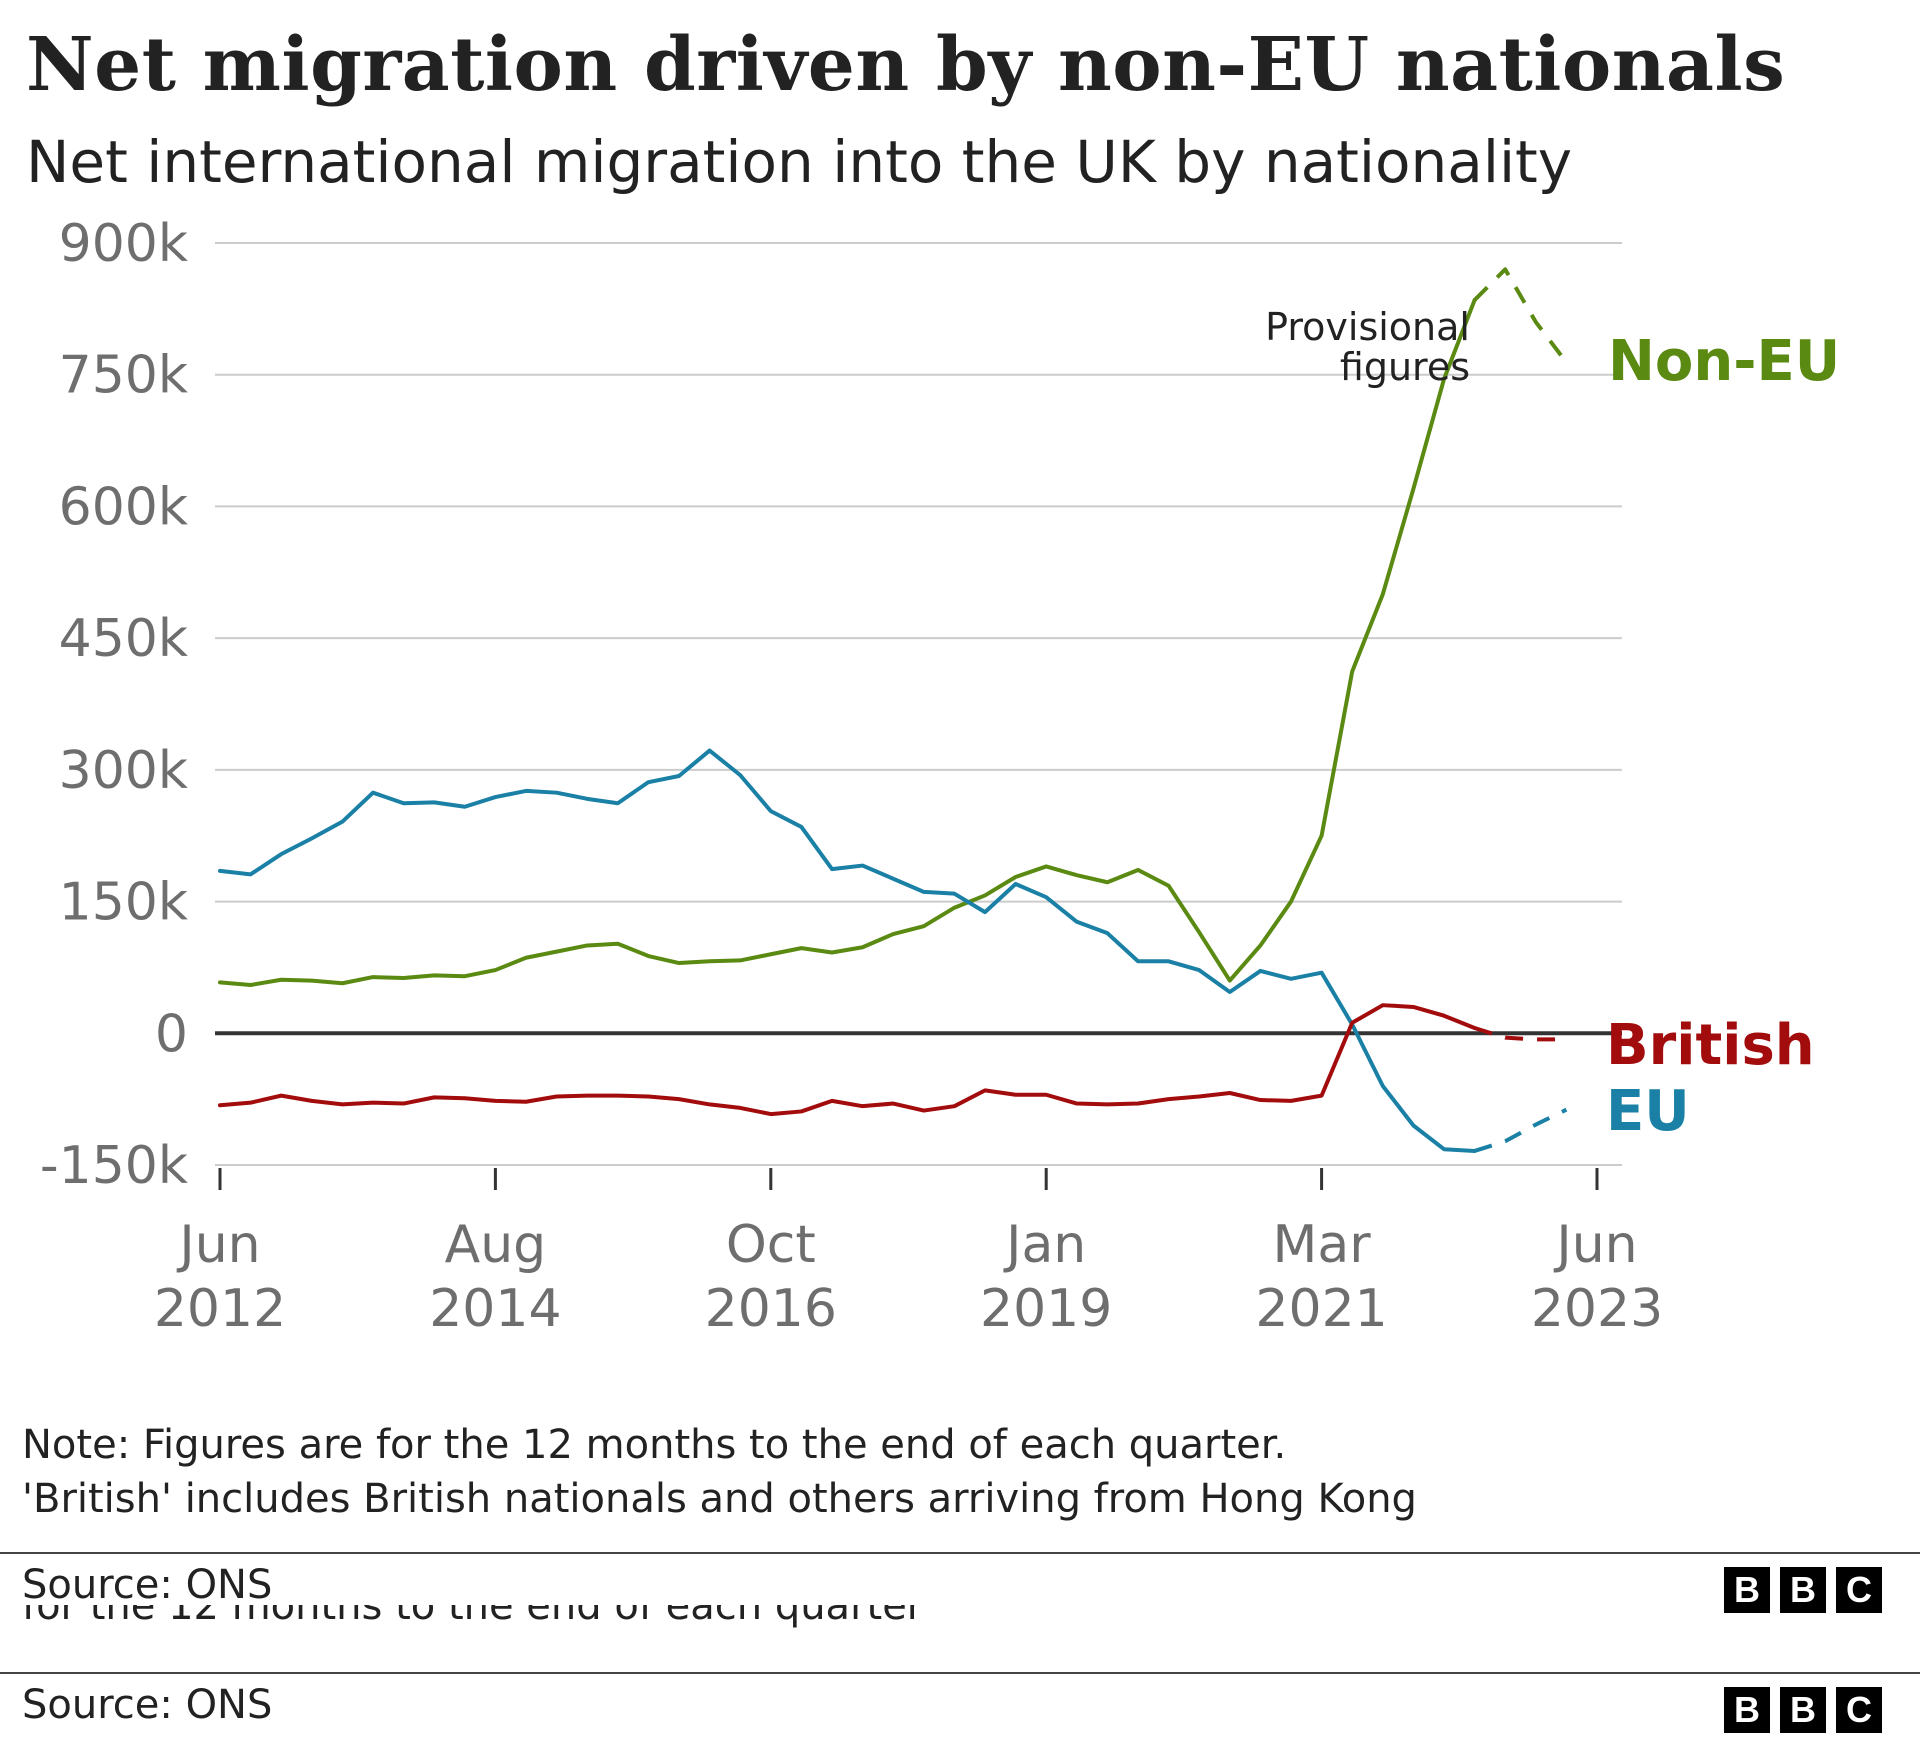 The width and height of the screenshot is (1920, 1740). I want to click on divider-top, so click(960, 1553).